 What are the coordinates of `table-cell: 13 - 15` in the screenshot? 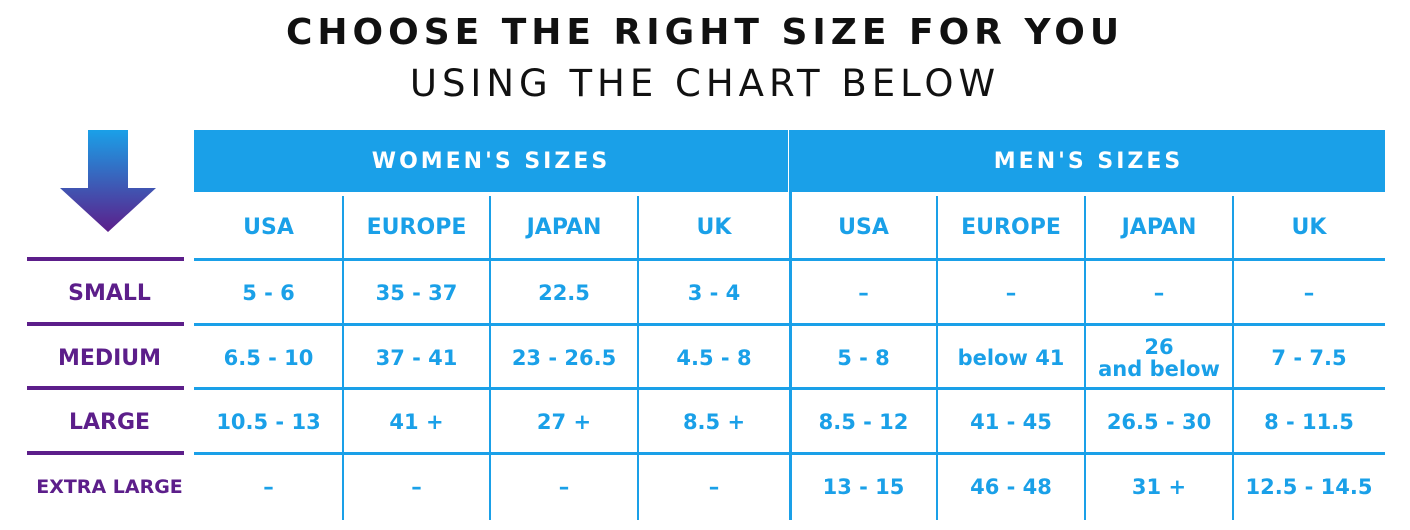 It's located at (863, 487).